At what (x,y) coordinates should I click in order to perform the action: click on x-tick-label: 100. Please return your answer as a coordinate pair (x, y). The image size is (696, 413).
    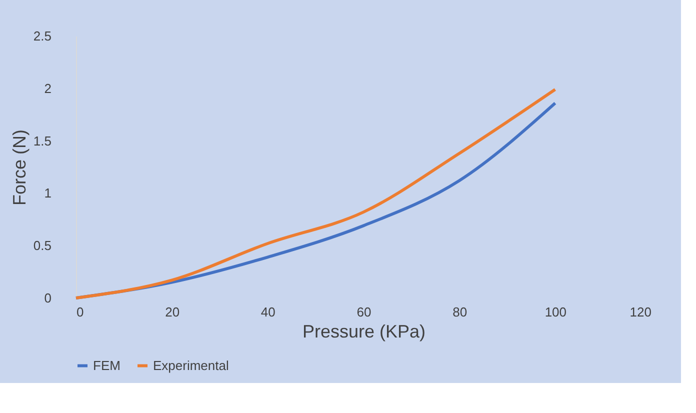
    Looking at the image, I should click on (555, 312).